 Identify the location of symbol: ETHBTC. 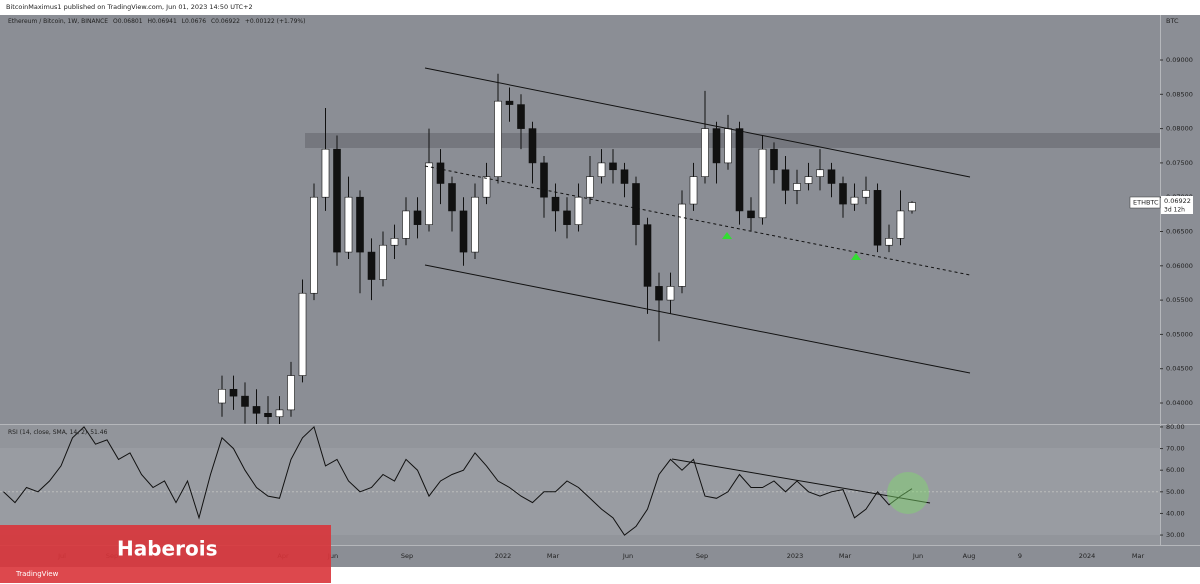
(1146, 203).